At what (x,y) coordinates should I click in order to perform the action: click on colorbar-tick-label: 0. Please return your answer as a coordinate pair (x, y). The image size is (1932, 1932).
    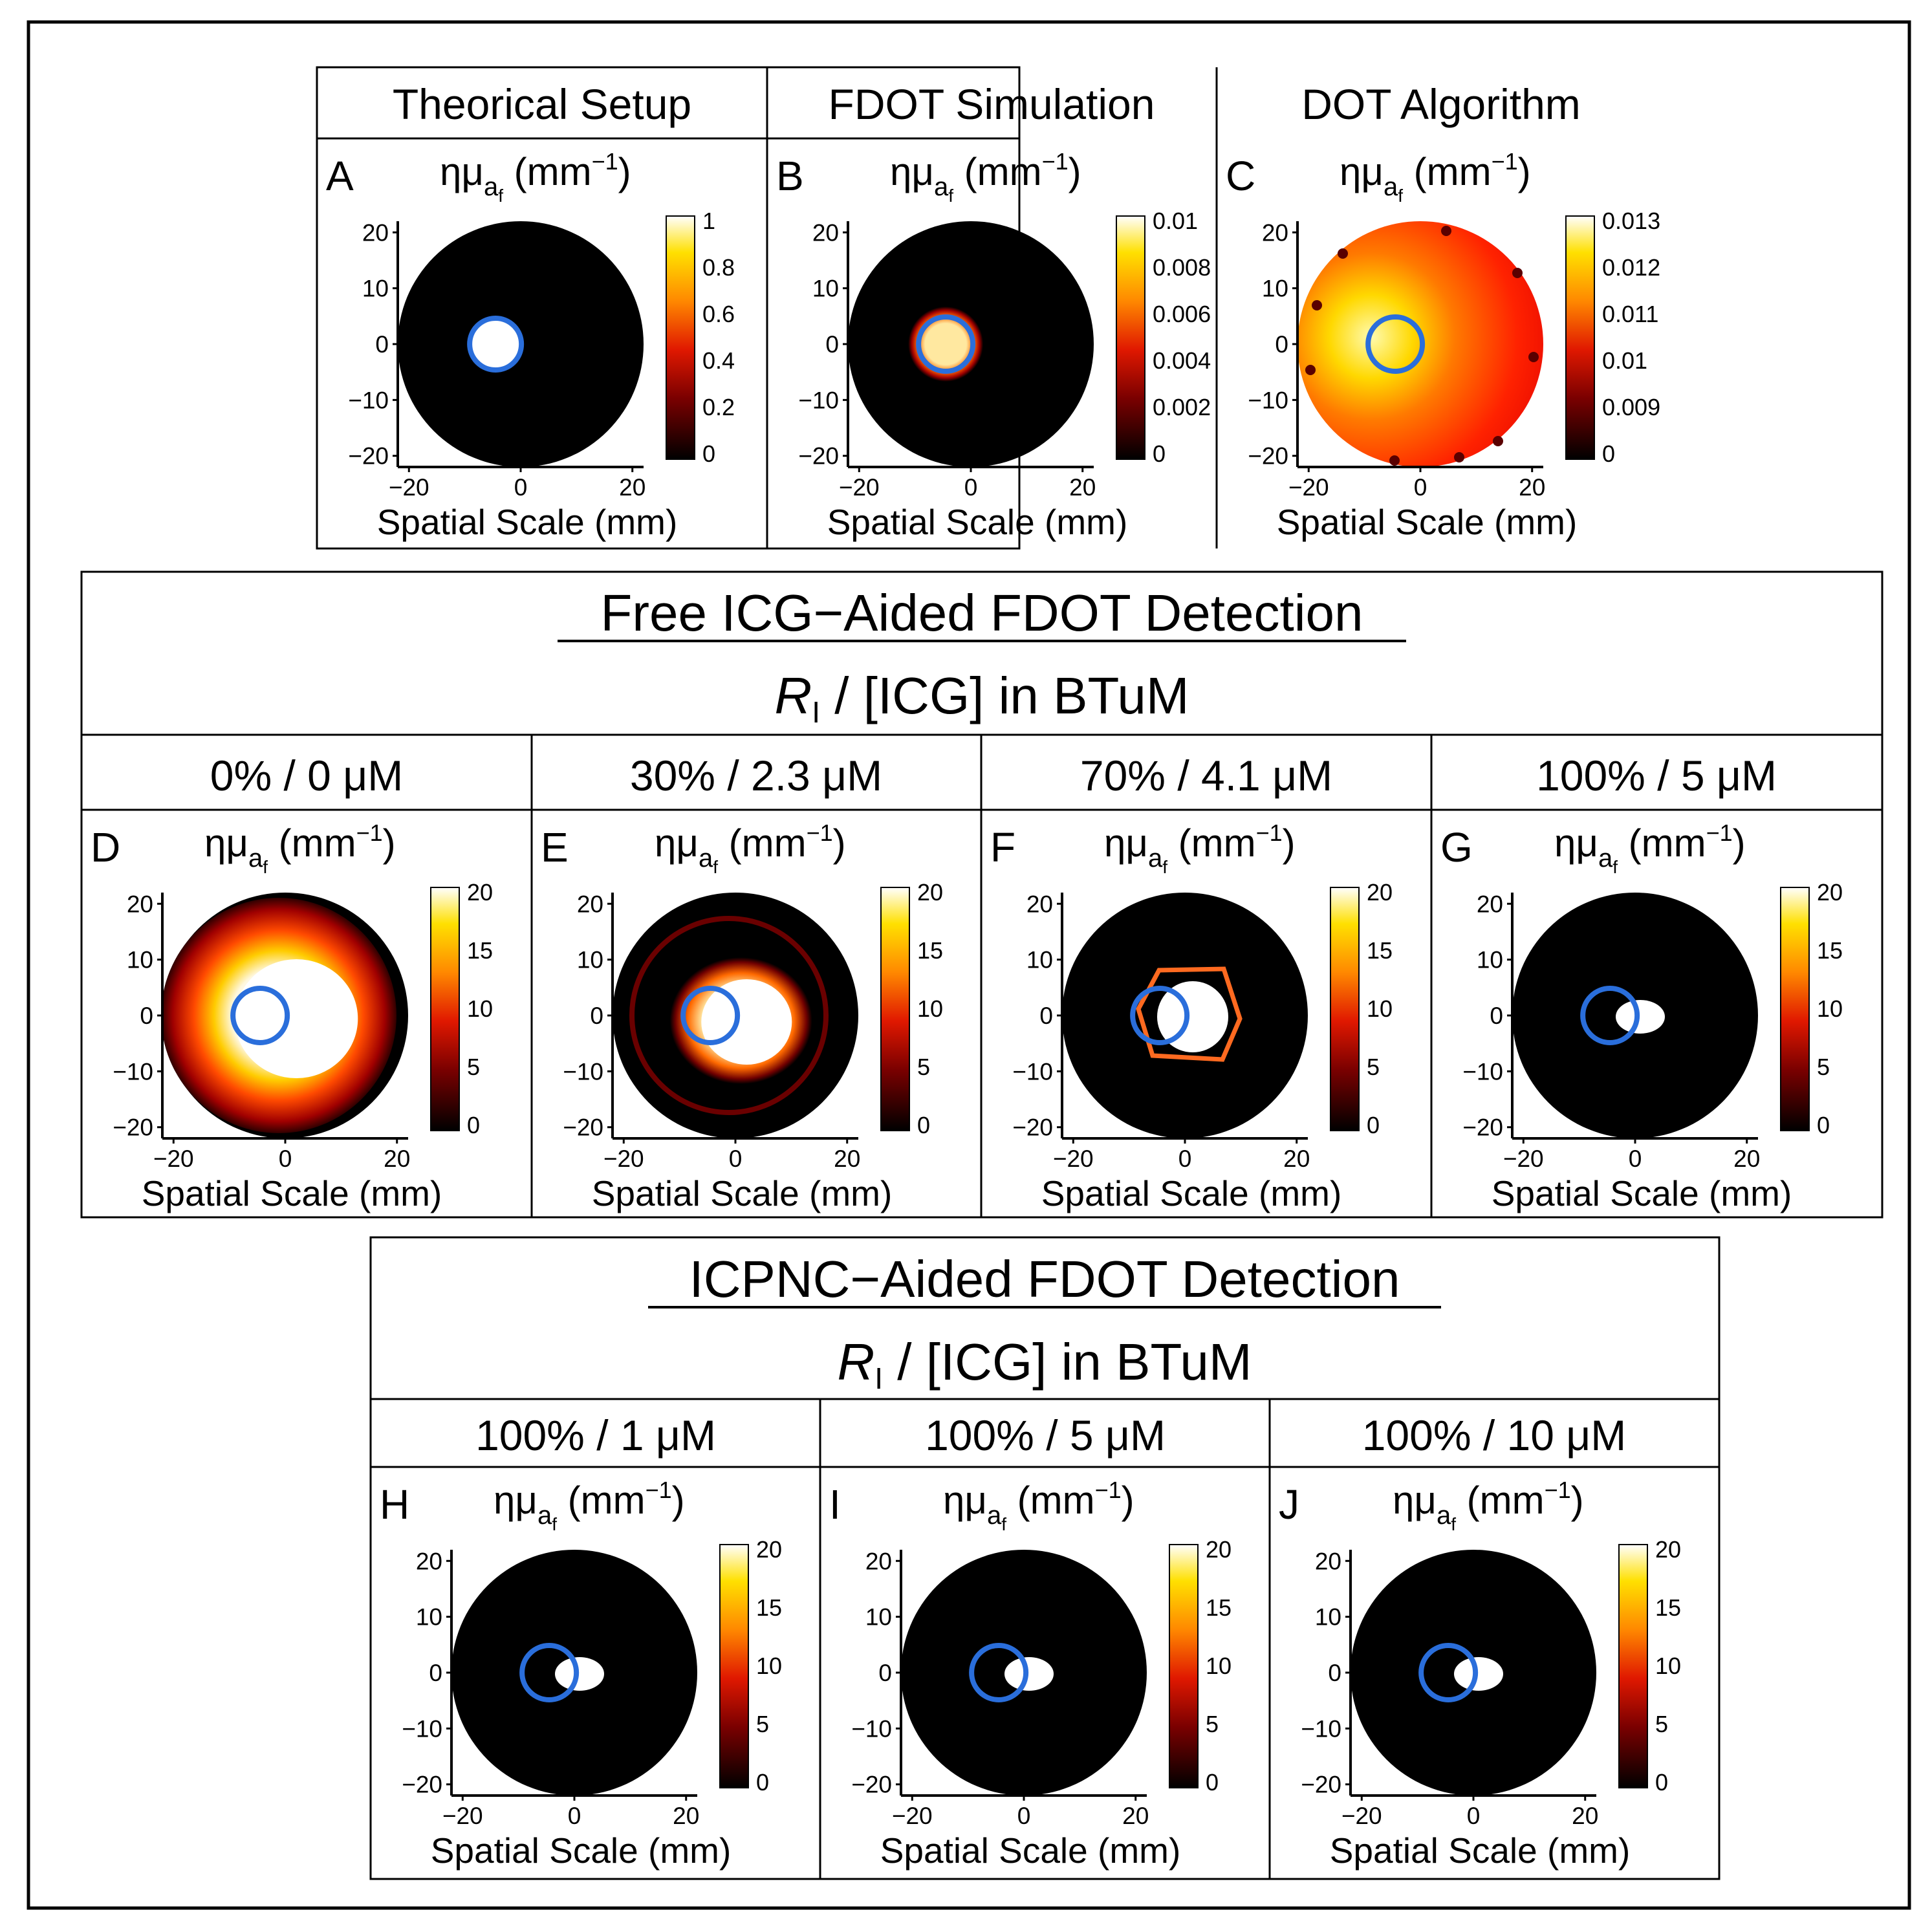
    Looking at the image, I should click on (923, 1125).